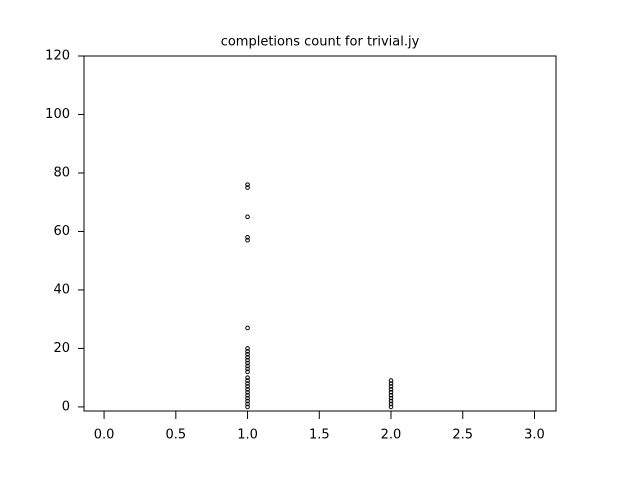 This screenshot has width=640, height=480. What do you see at coordinates (57, 56) in the screenshot?
I see `y-tick-label: 120` at bounding box center [57, 56].